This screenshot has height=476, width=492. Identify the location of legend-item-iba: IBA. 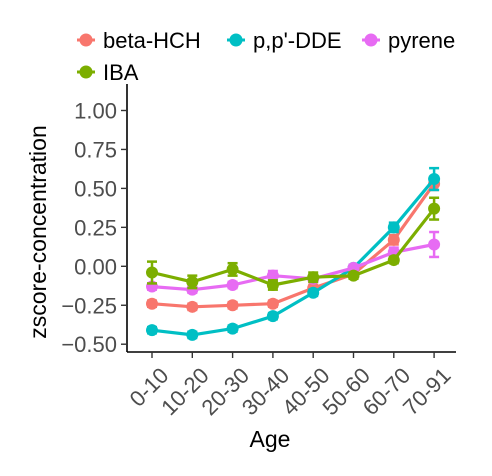
(108, 72).